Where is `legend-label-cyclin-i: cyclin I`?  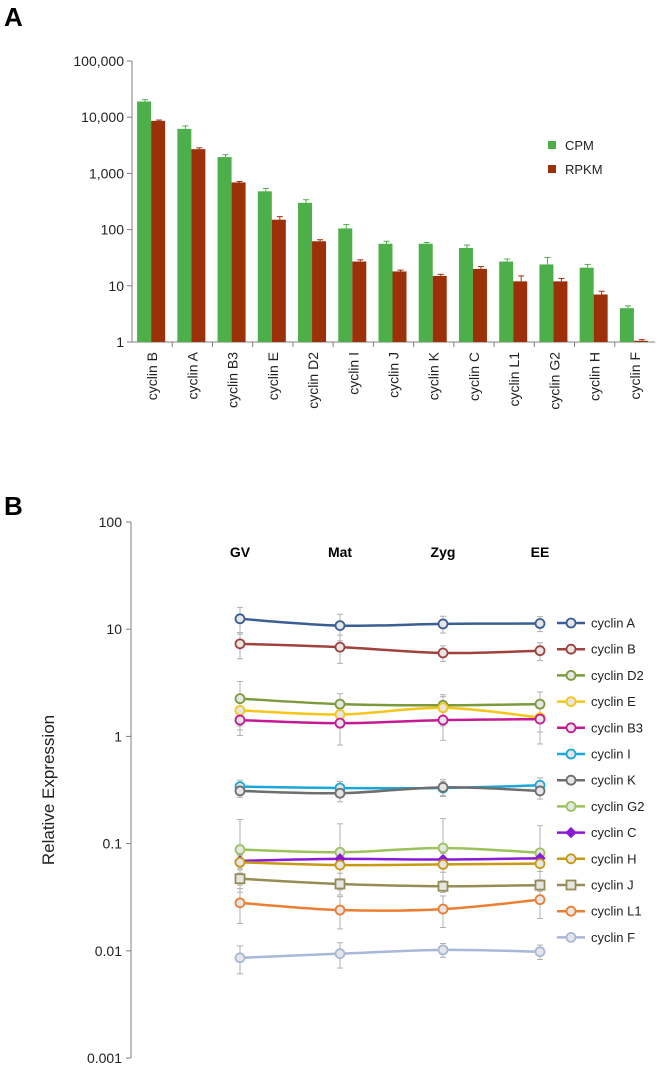 legend-label-cyclin-i: cyclin I is located at coordinates (611, 754).